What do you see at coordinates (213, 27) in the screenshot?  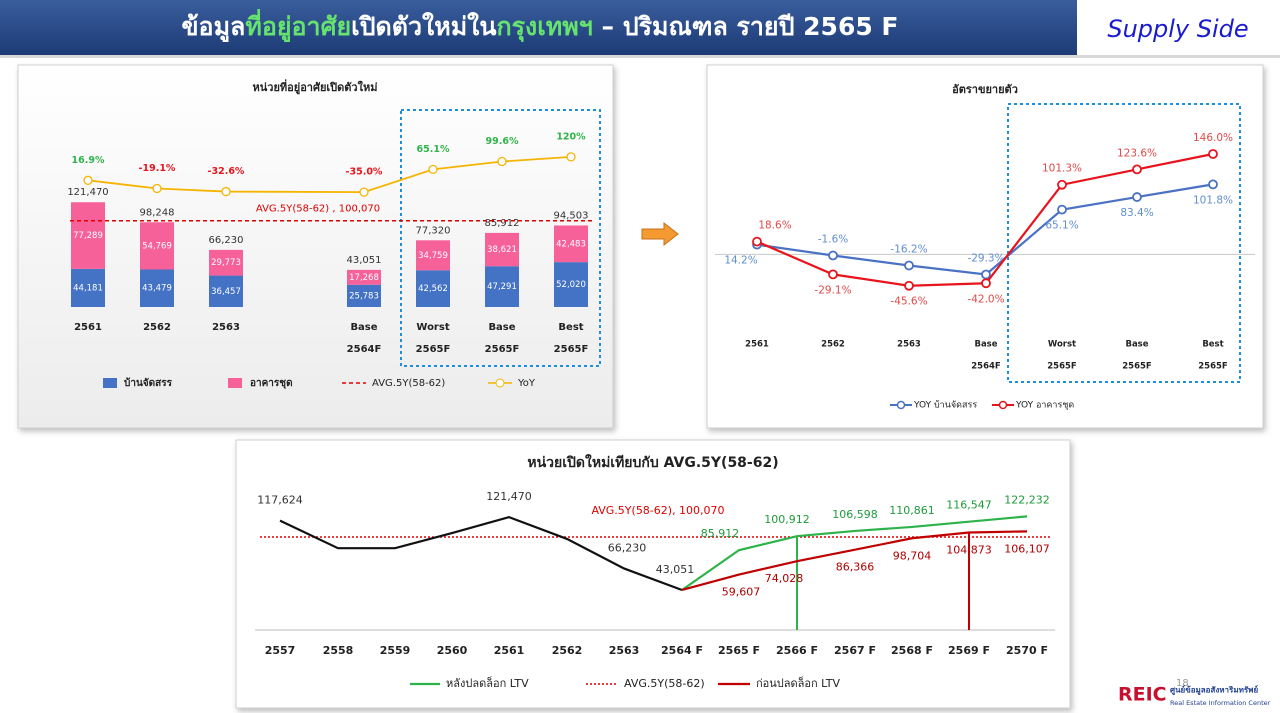 I see `title-part: ข้อมูล` at bounding box center [213, 27].